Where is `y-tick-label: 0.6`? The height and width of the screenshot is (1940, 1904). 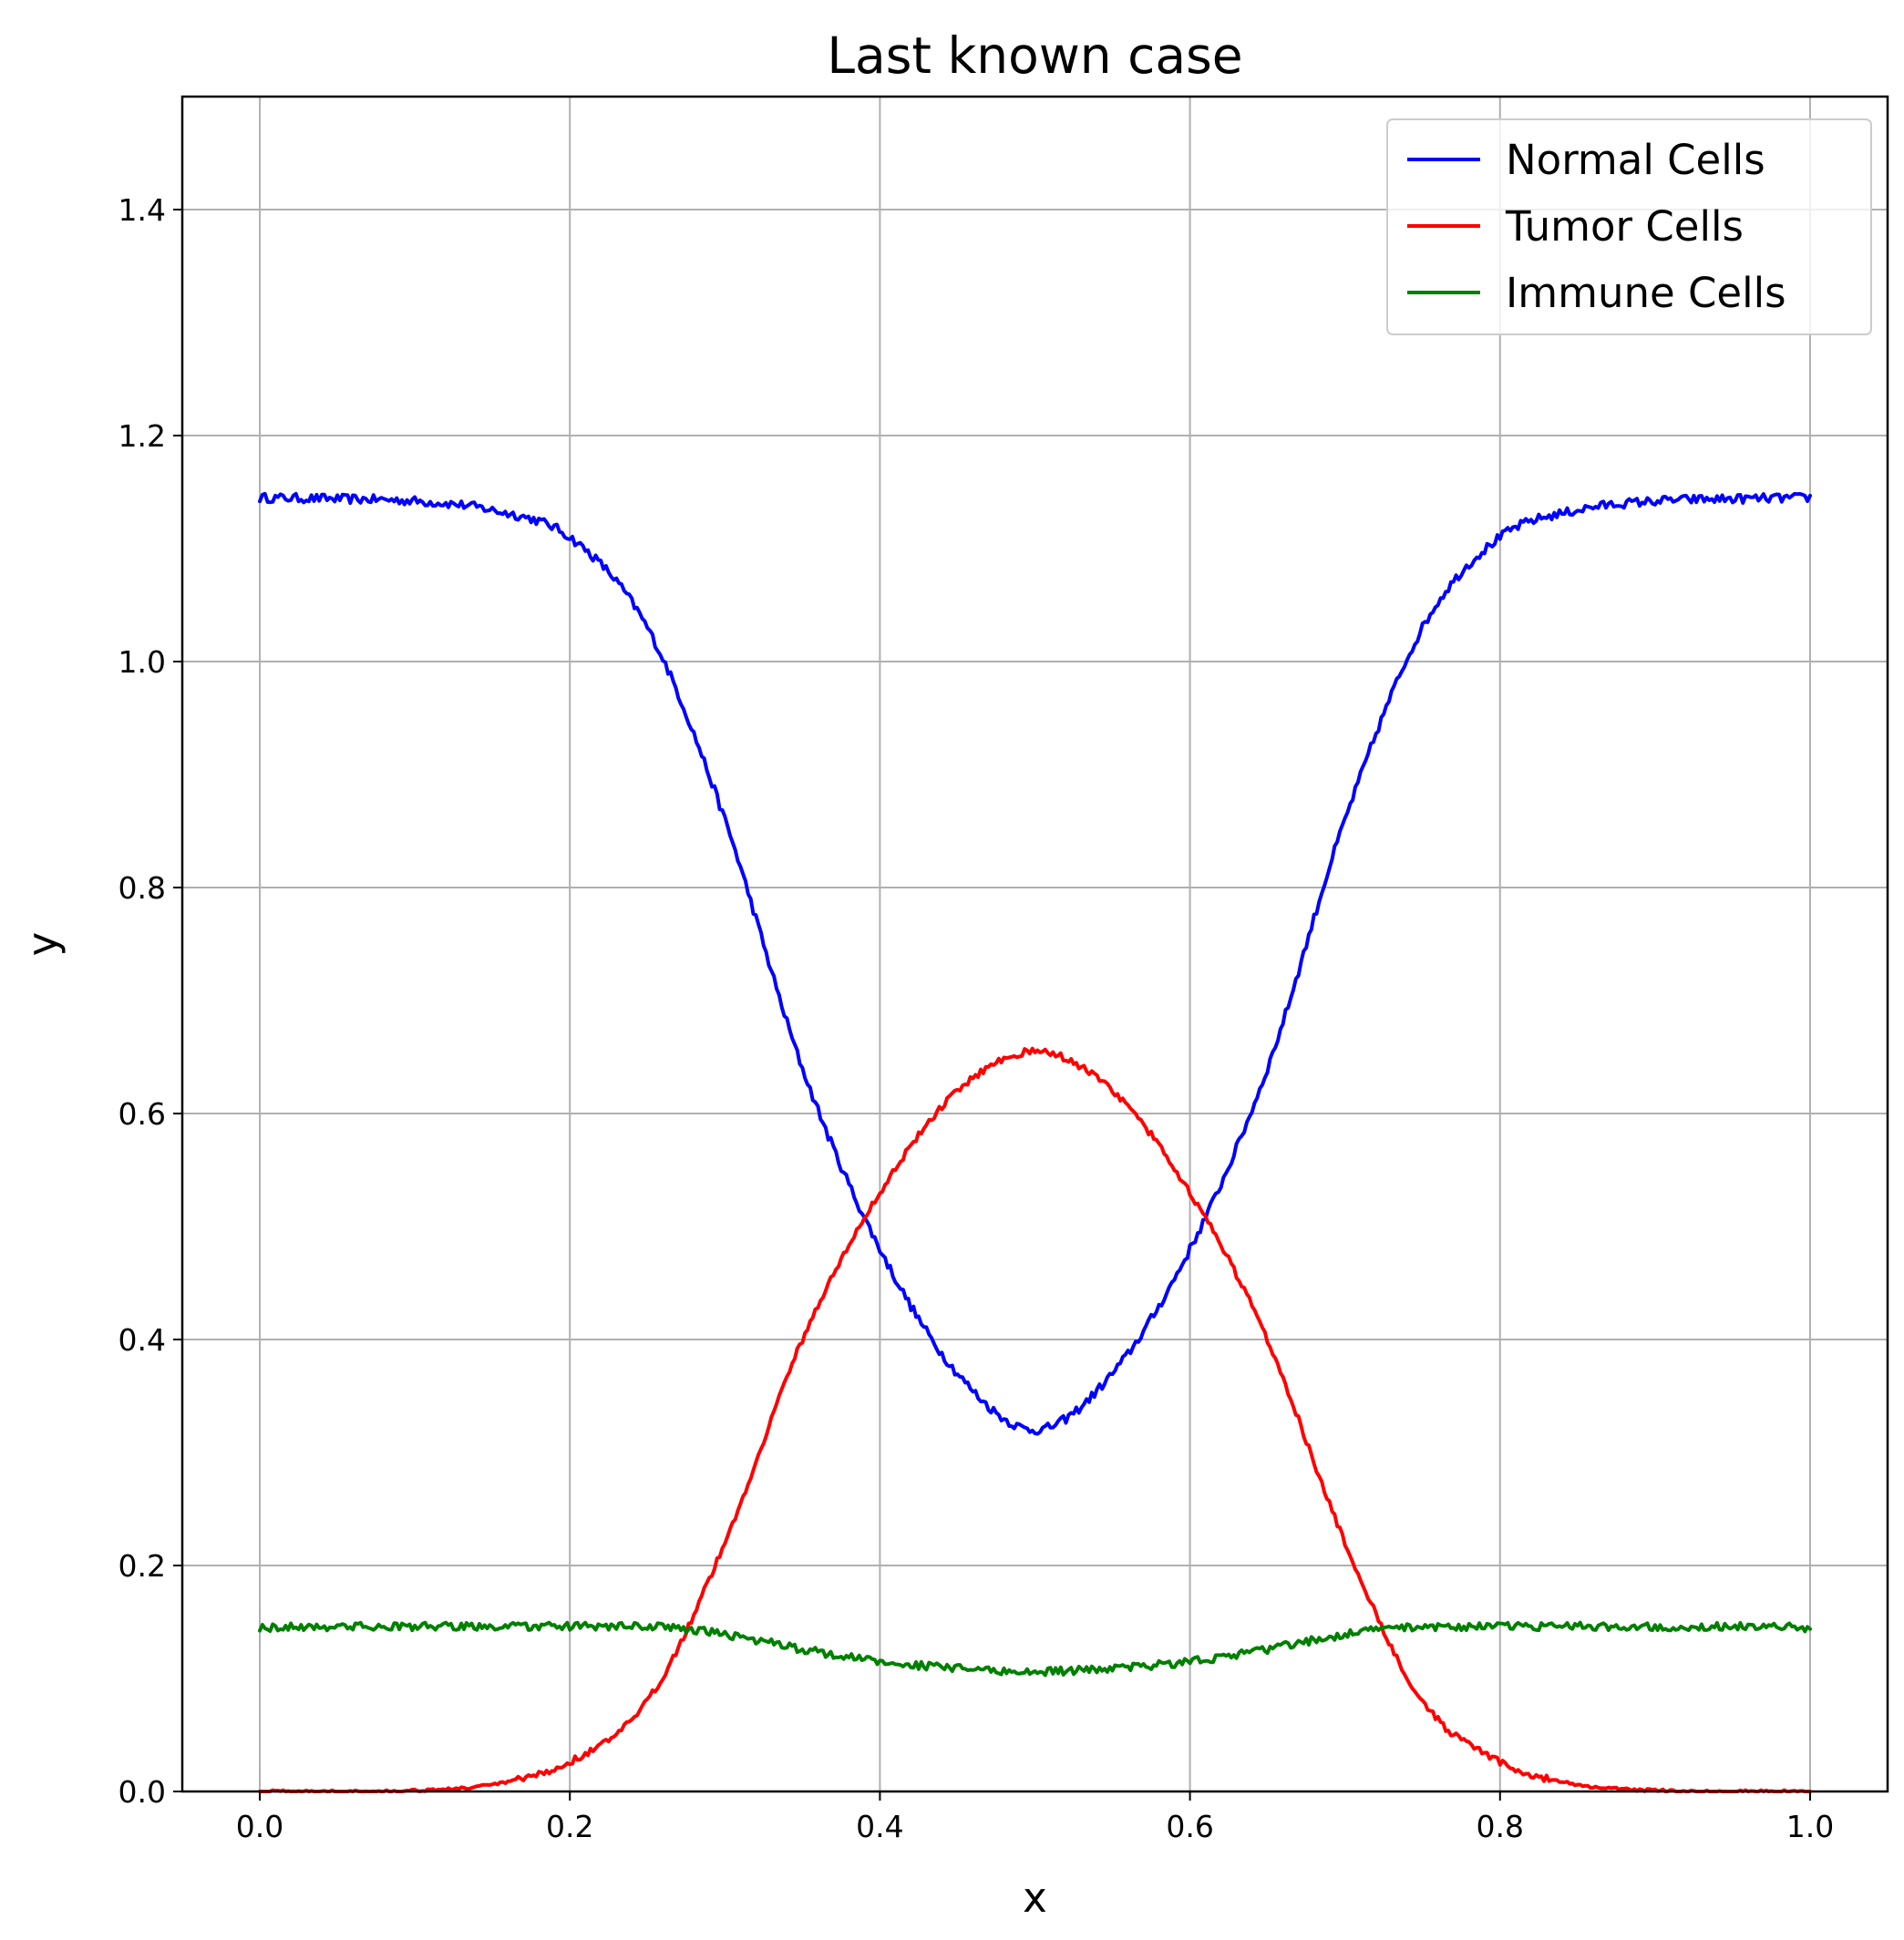
y-tick-label: 0.6 is located at coordinates (142, 1114).